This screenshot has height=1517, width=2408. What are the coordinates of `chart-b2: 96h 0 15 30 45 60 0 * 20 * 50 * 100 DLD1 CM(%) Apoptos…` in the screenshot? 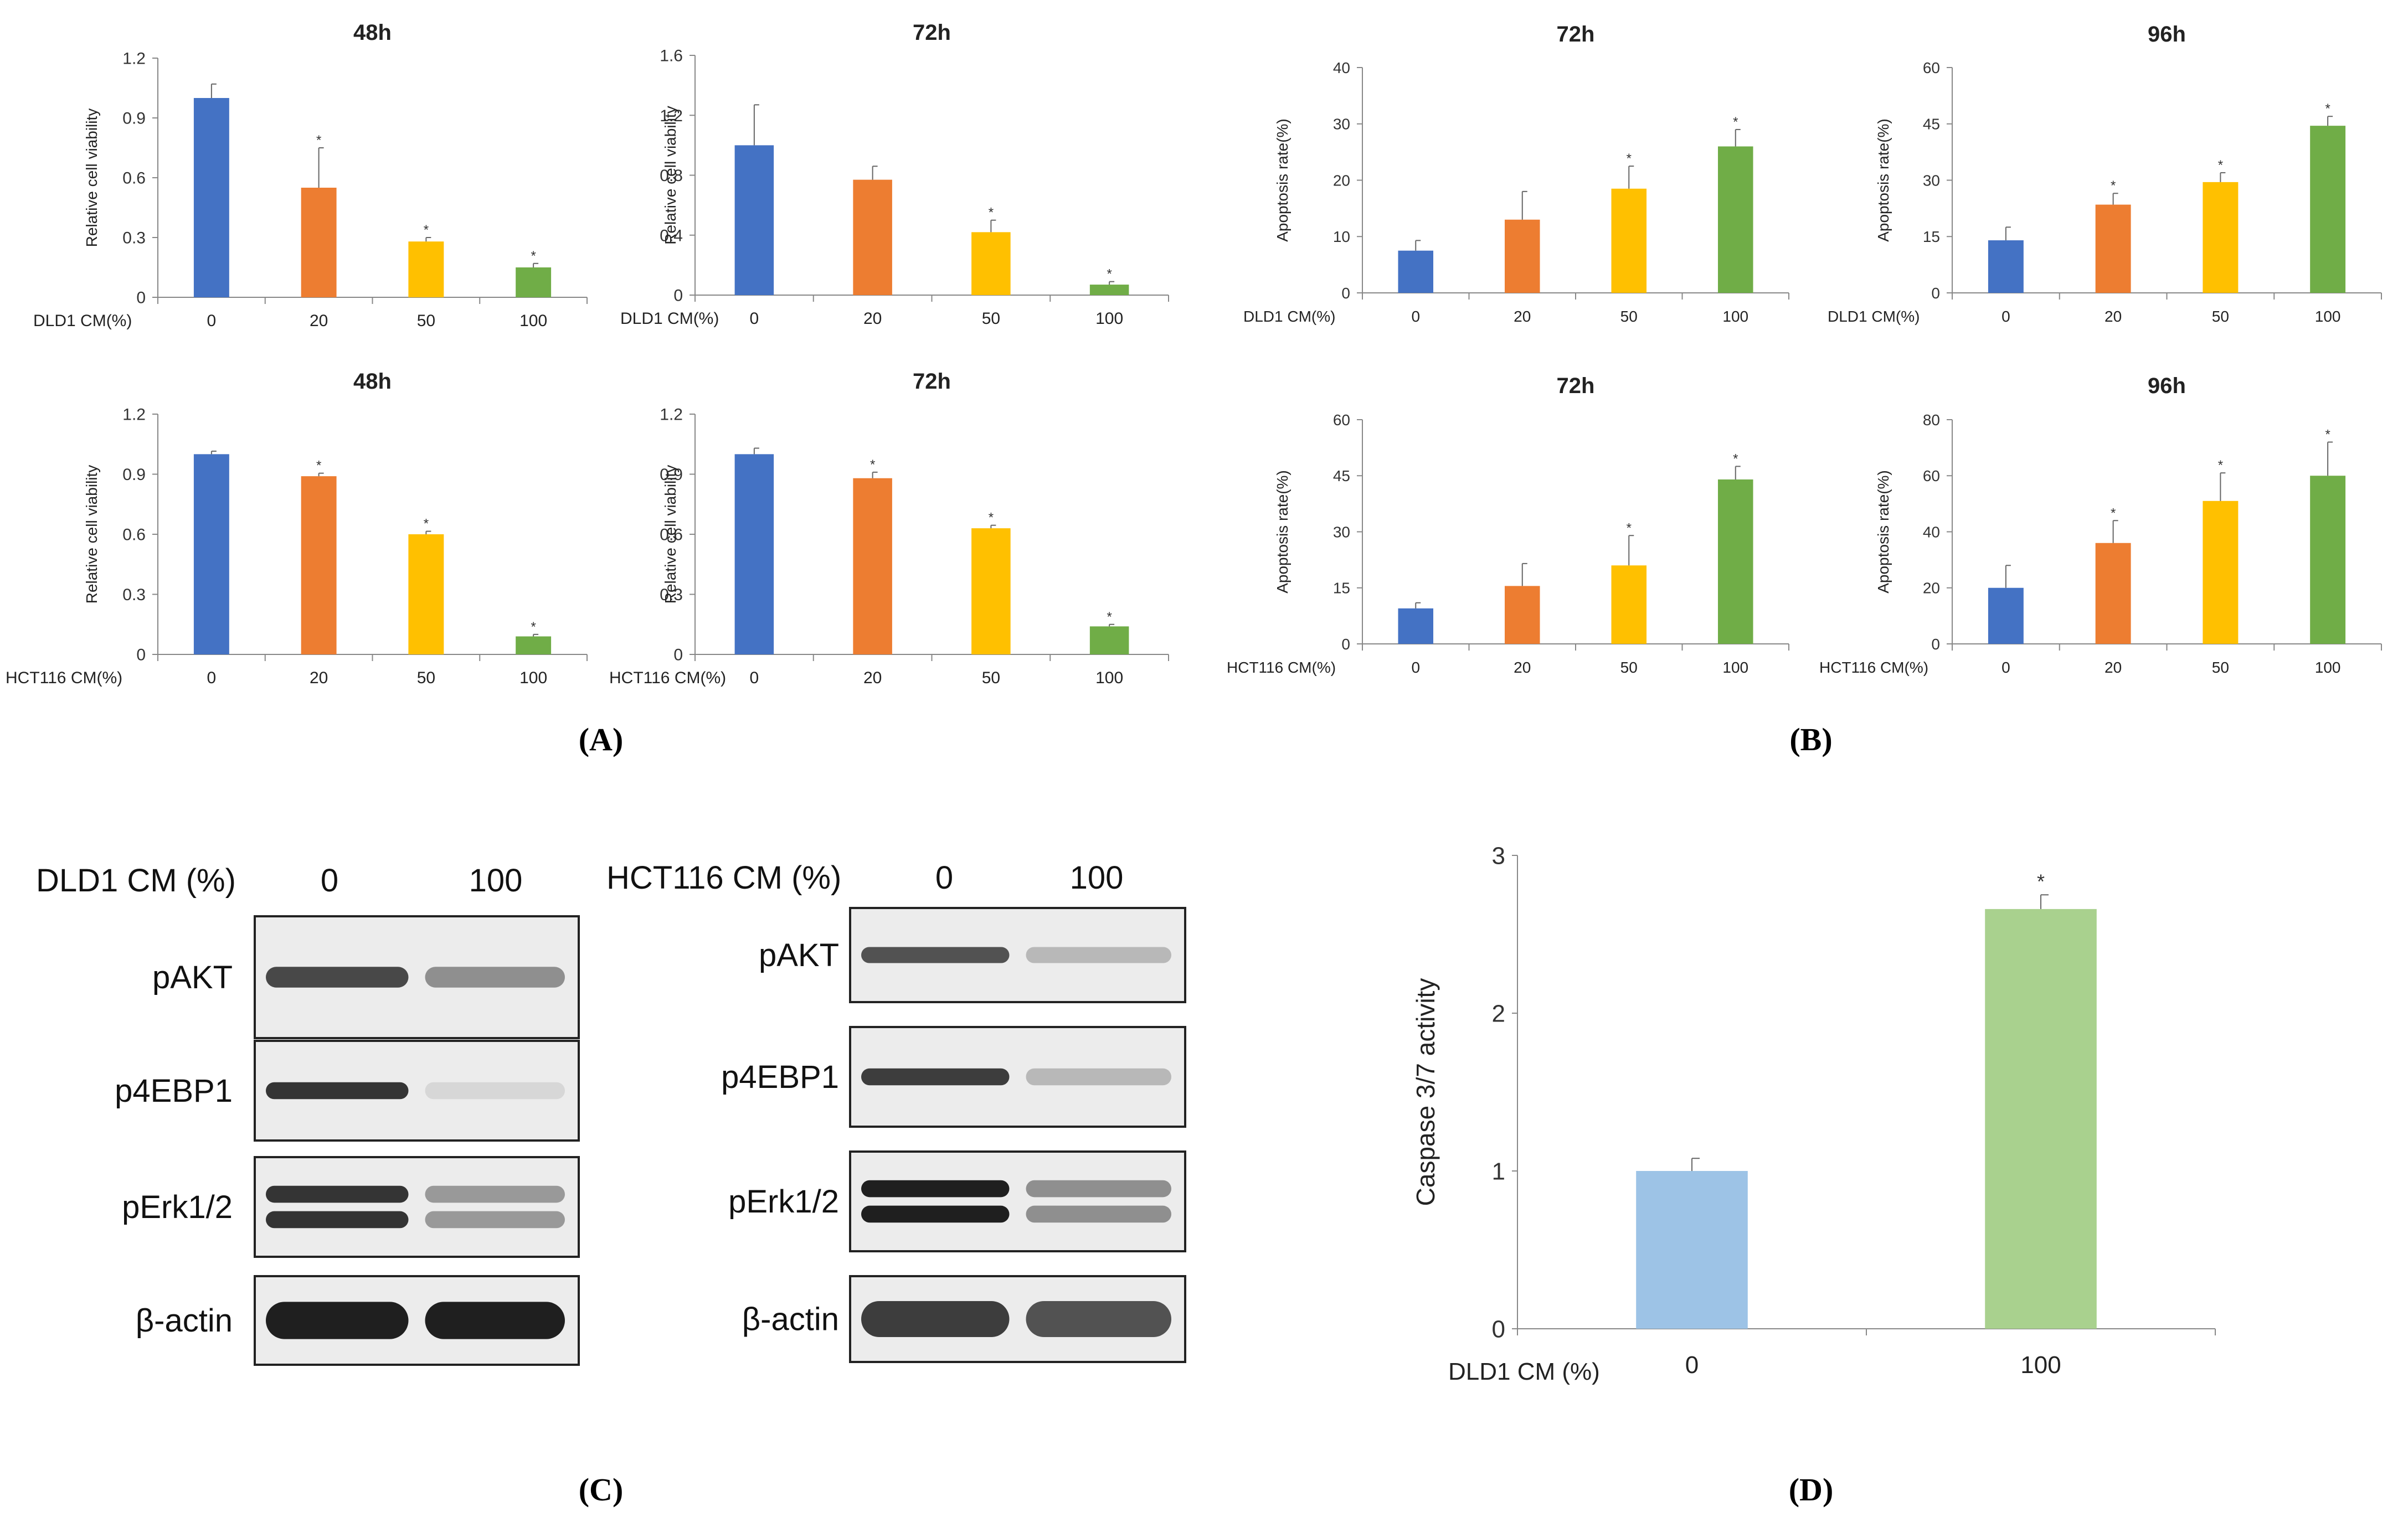 It's located at (2105, 173).